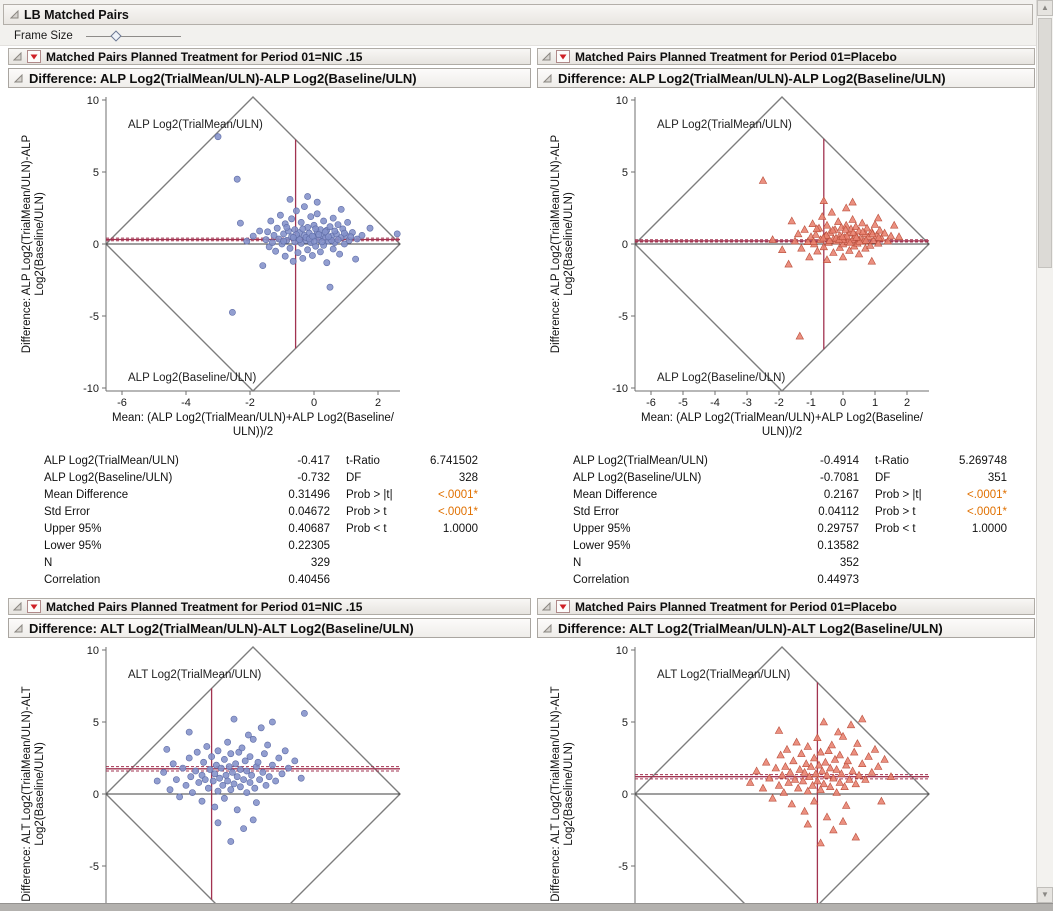 Image resolution: width=1053 pixels, height=911 pixels. Describe the element at coordinates (133, 36) in the screenshot. I see `frame-size-slider` at that location.